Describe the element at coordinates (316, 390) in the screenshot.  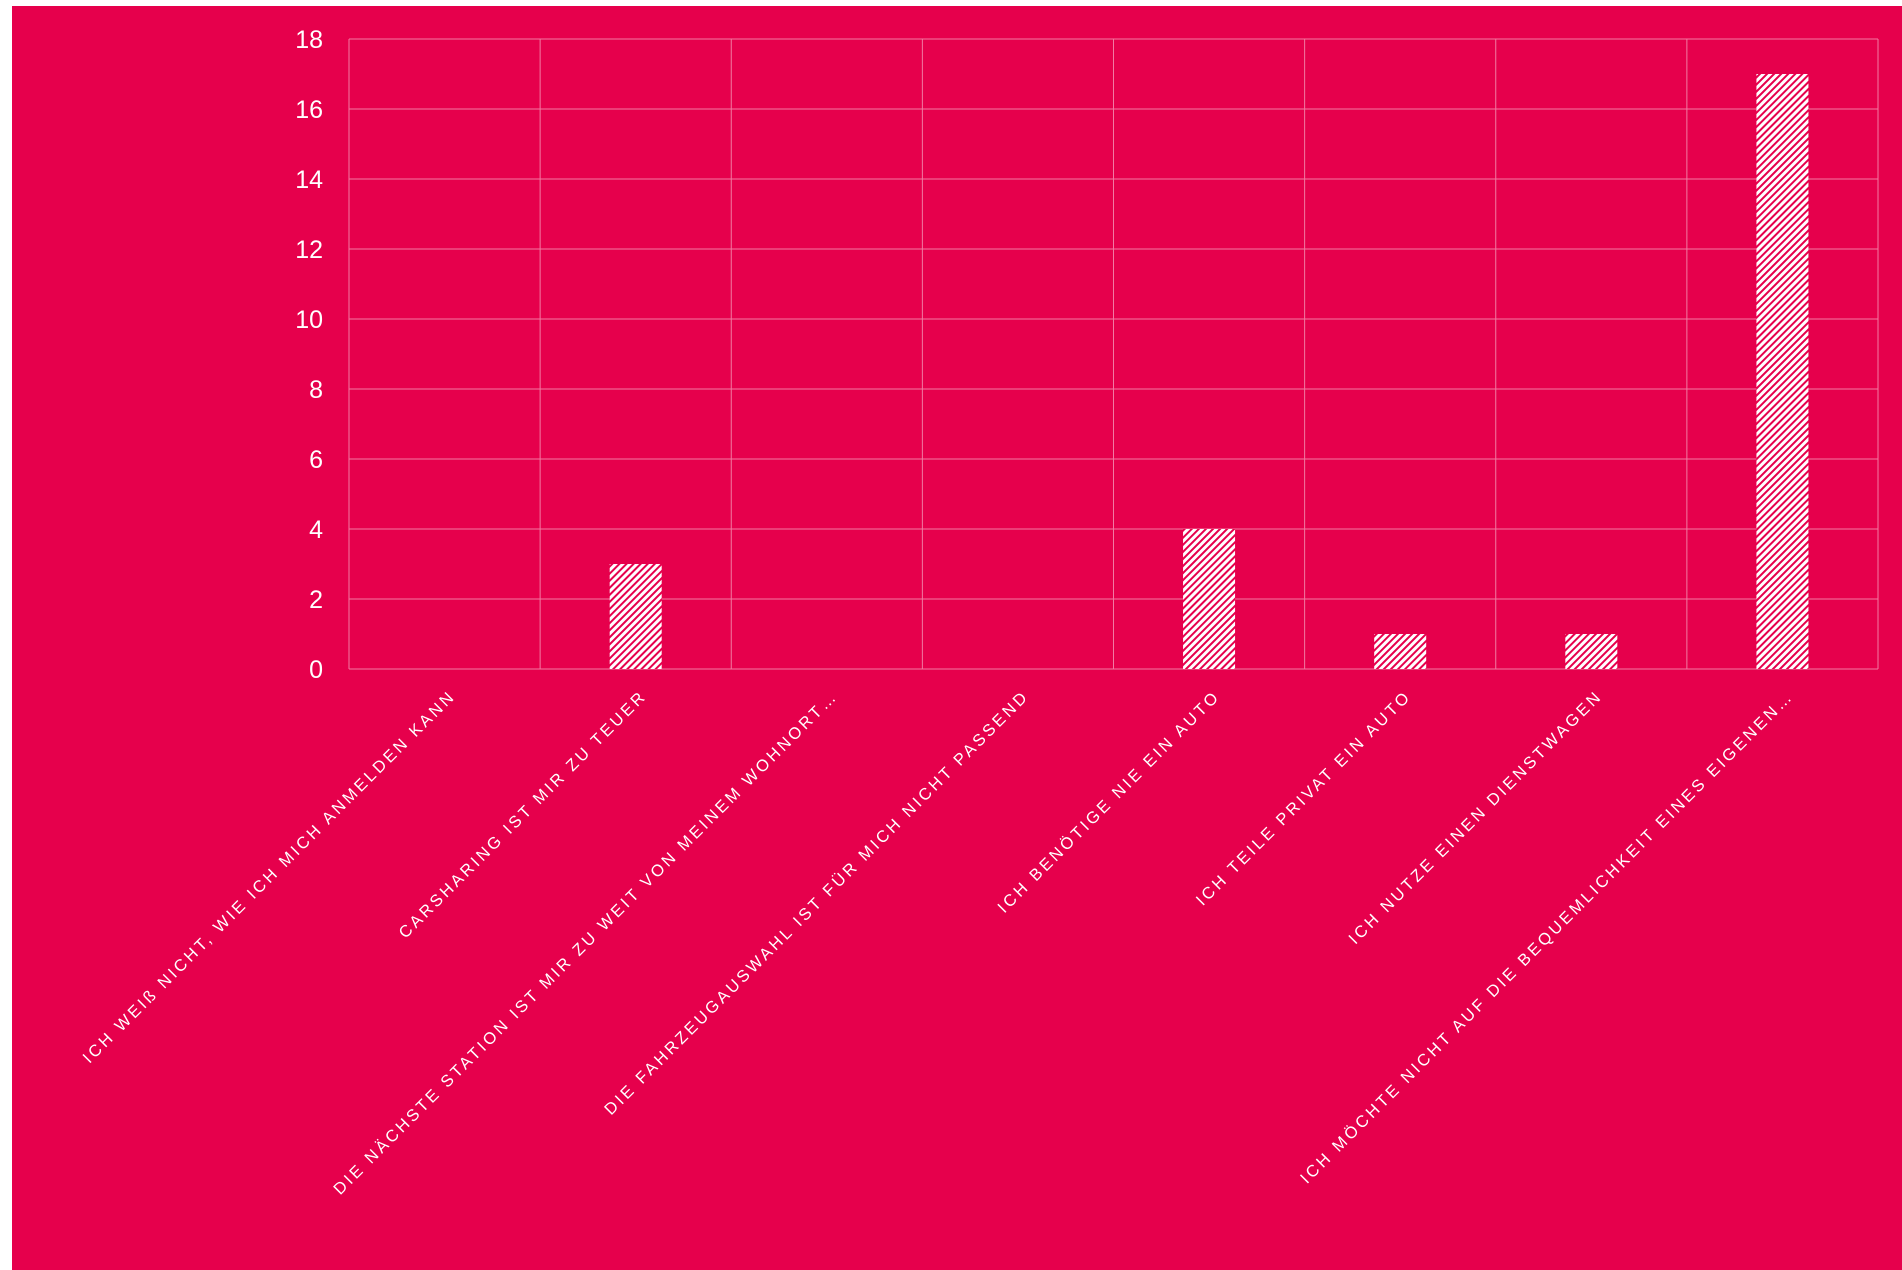
I see `y-tick-label-8: 8` at that location.